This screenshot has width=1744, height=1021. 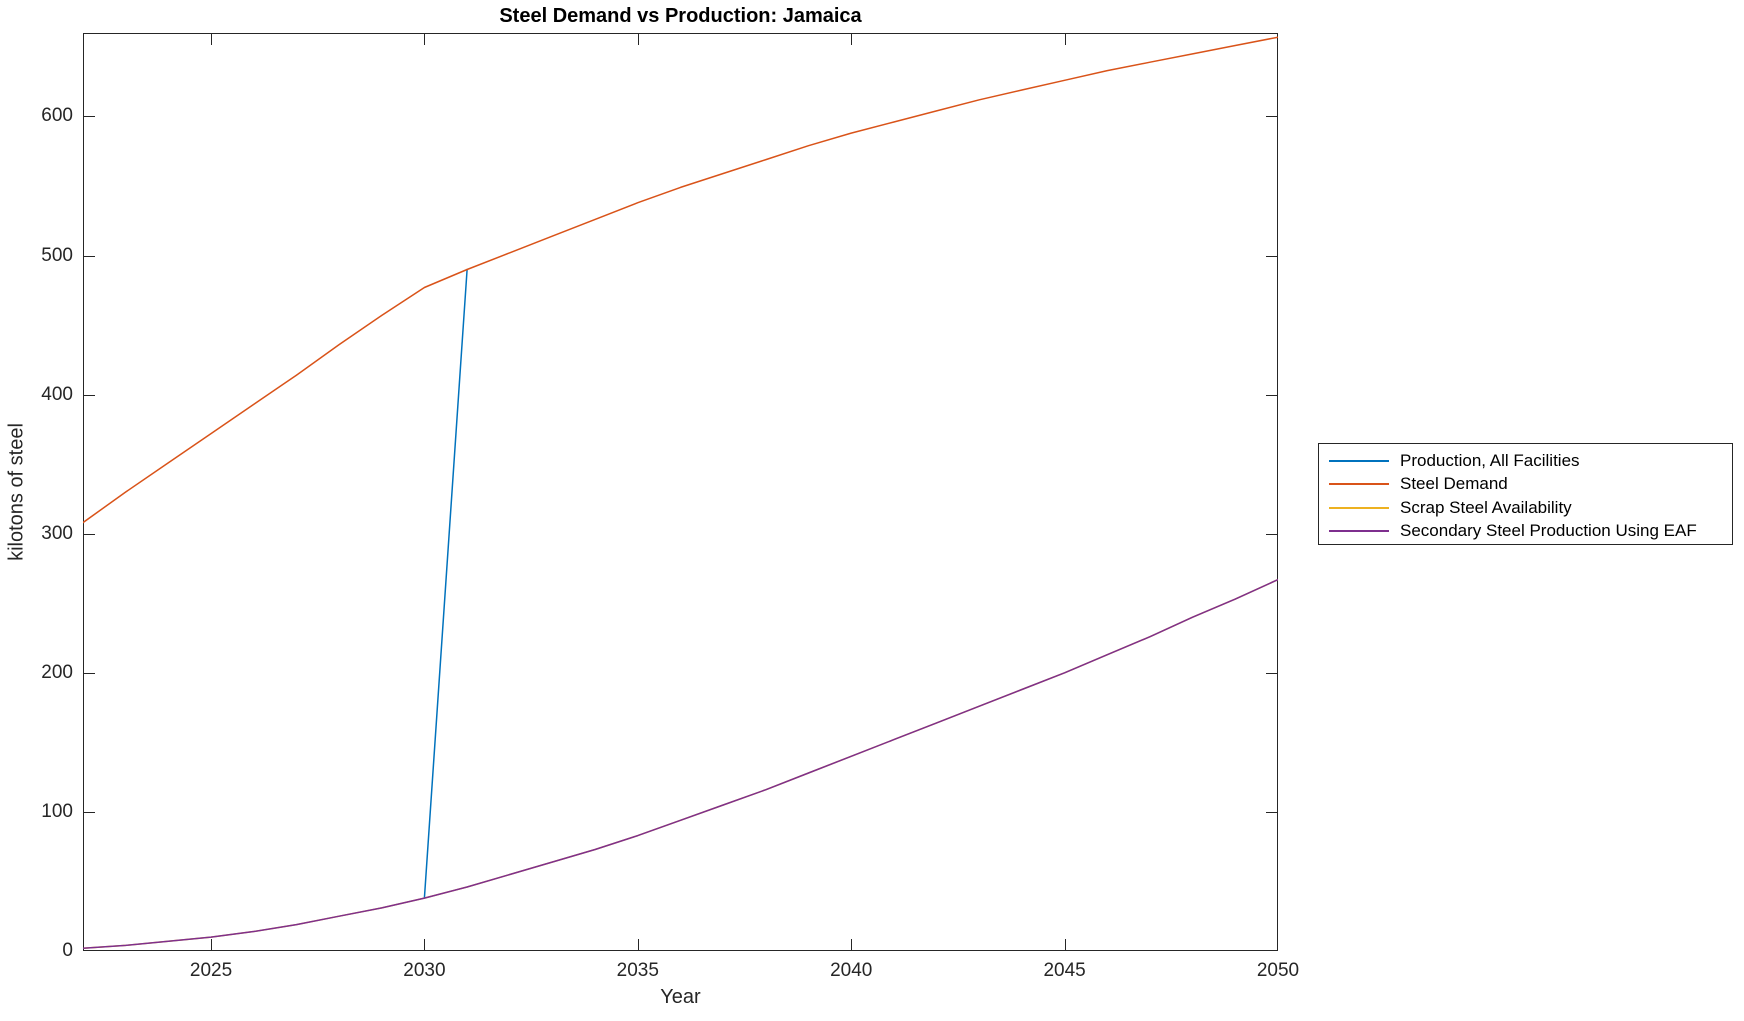 I want to click on x-tick-label: 2035, so click(x=637, y=970).